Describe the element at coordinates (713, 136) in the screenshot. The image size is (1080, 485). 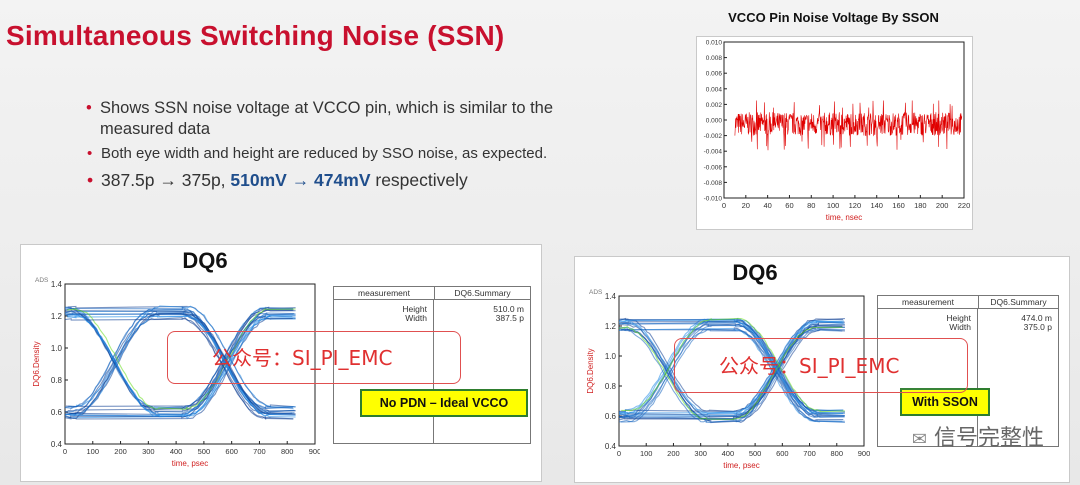
I see `y-tick-label: -0.002` at that location.